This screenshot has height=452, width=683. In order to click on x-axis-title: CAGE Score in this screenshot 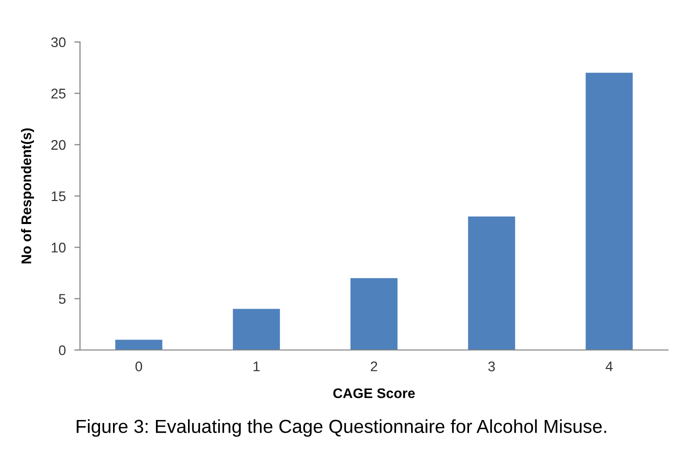, I will do `click(374, 393)`.